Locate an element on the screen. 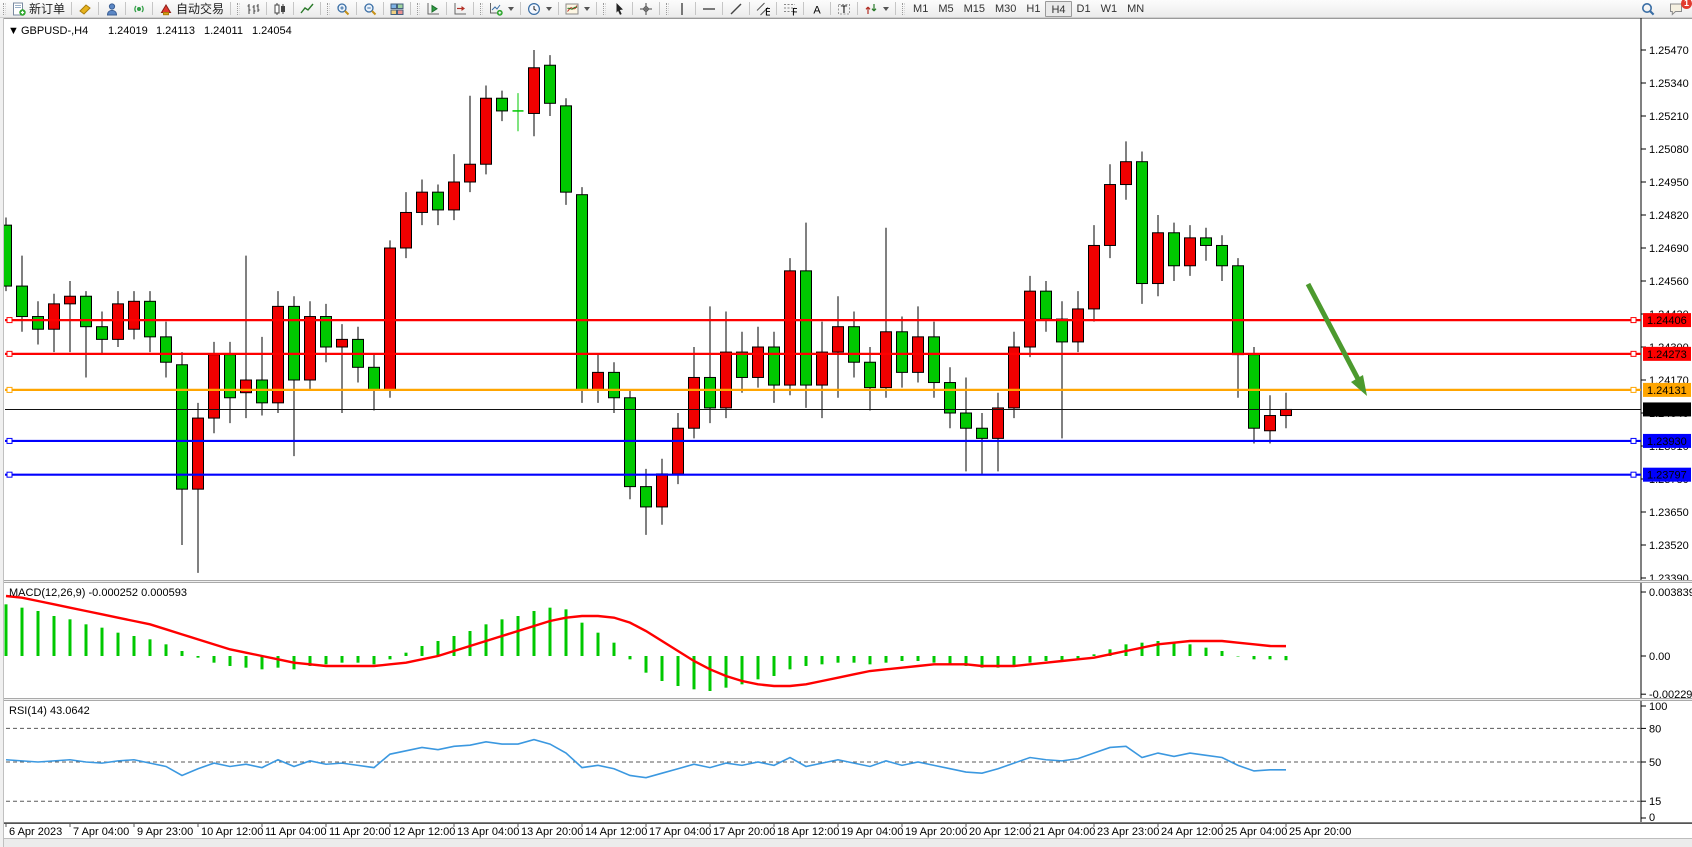  timeframe-d1-button: D1 is located at coordinates (1083, 8).